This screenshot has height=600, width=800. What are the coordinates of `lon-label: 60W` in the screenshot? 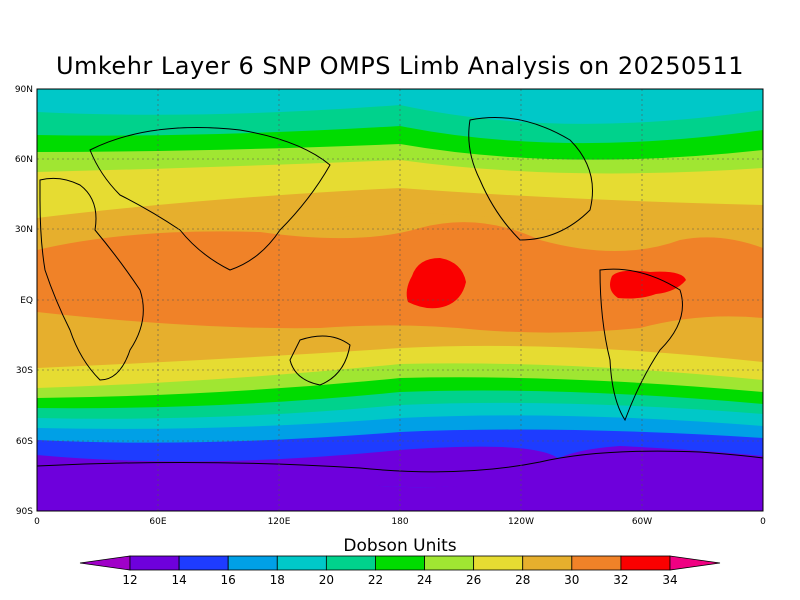 It's located at (642, 522).